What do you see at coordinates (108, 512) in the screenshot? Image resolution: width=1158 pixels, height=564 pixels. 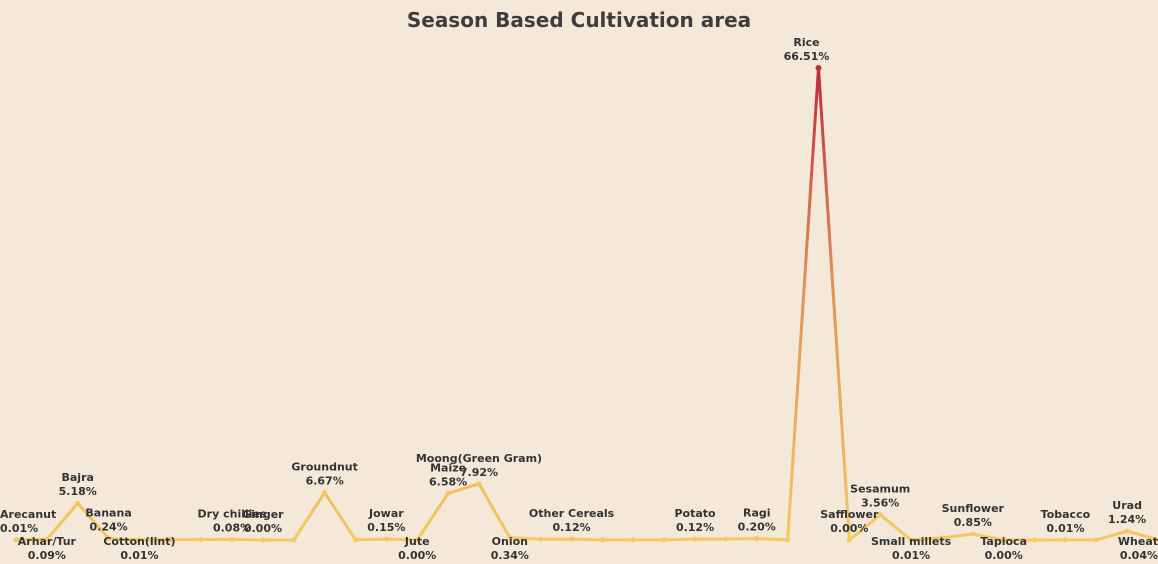 I see `data-label-category: Banana` at bounding box center [108, 512].